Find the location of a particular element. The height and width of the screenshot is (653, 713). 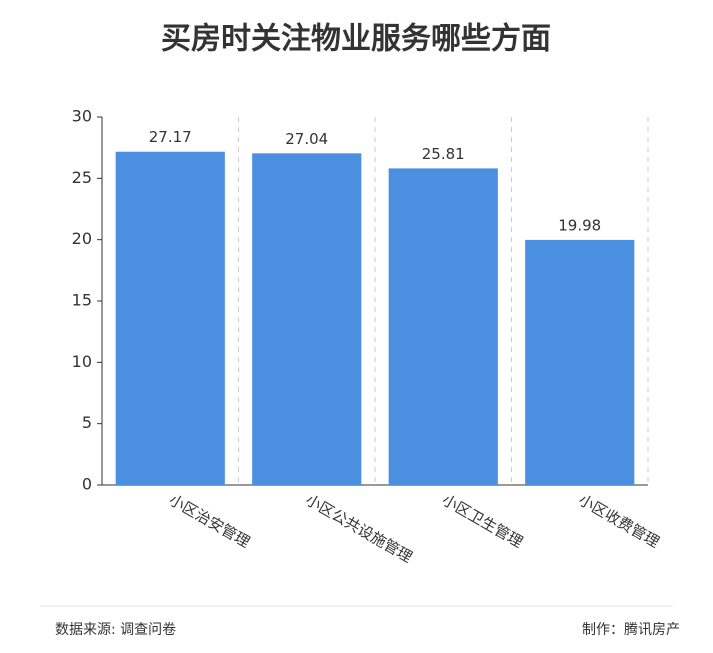

y-tick-label: 15 is located at coordinates (82, 300).